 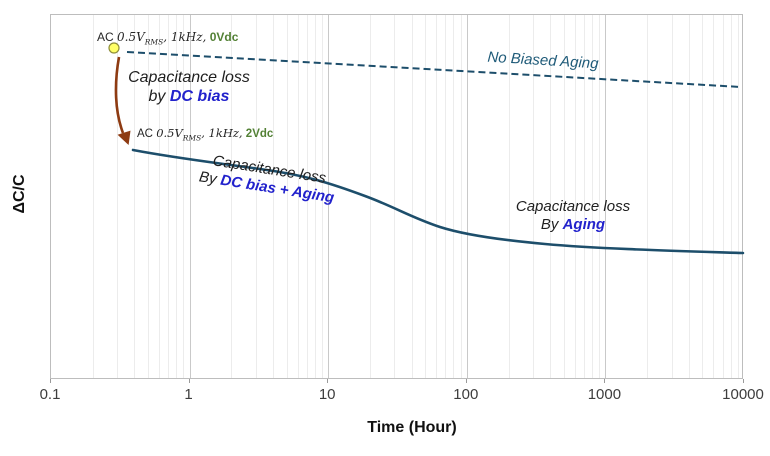 What do you see at coordinates (467, 196) in the screenshot?
I see `major-gridline` at bounding box center [467, 196].